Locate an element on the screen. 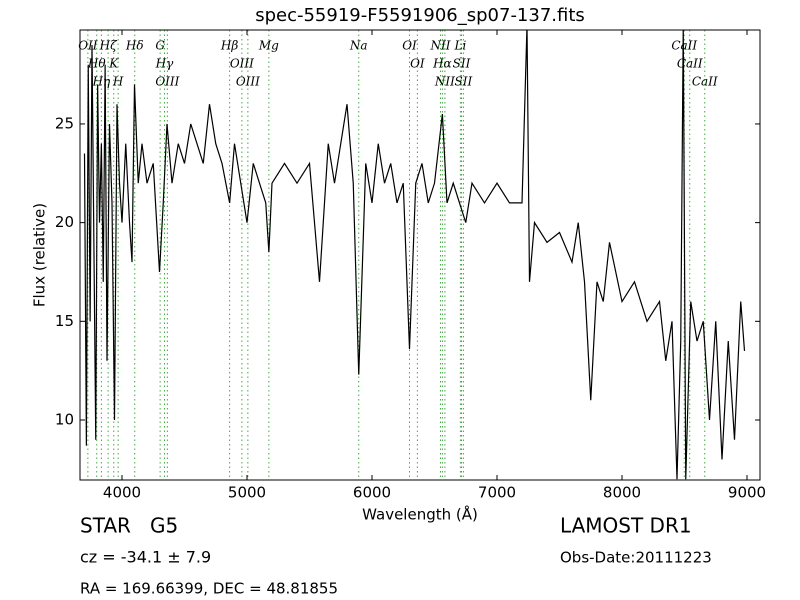  marker-label: OII is located at coordinates (88, 46).